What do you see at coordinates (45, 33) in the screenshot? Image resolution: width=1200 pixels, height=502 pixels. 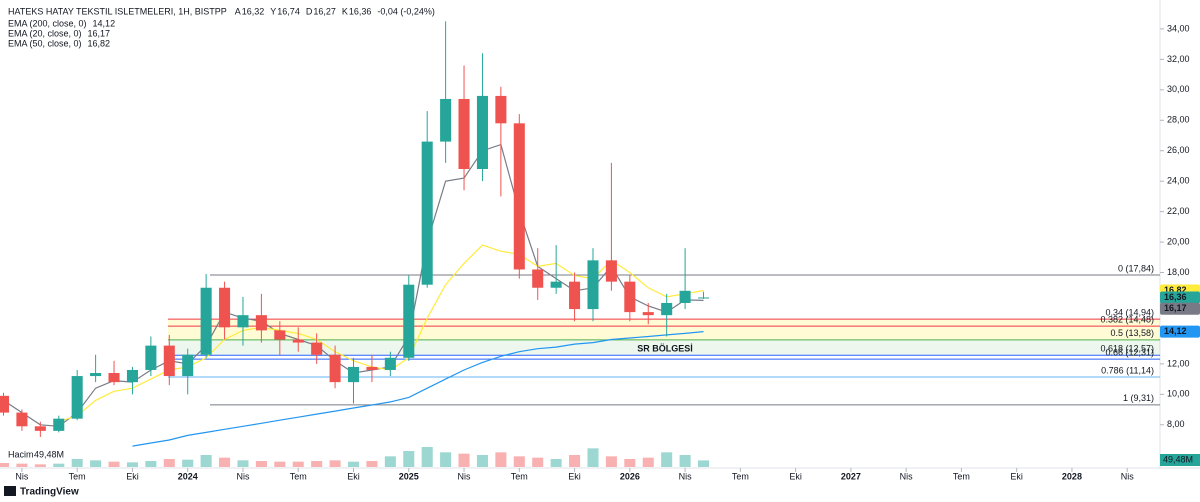 I see `legend-name: EMA (20, close, 0)` at bounding box center [45, 33].